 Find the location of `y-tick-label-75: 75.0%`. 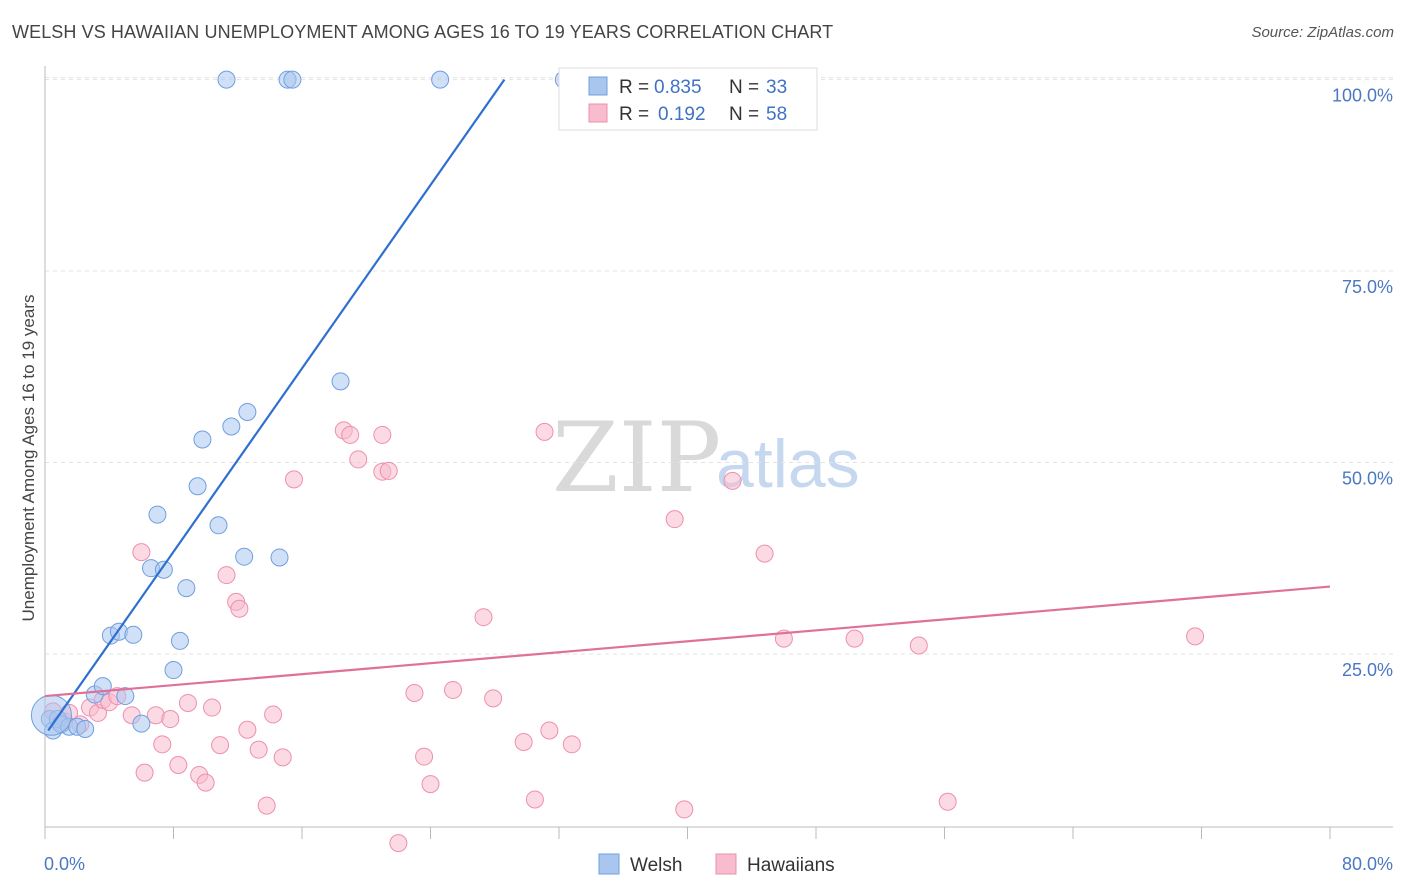

y-tick-label-75: 75.0% is located at coordinates (1367, 287).